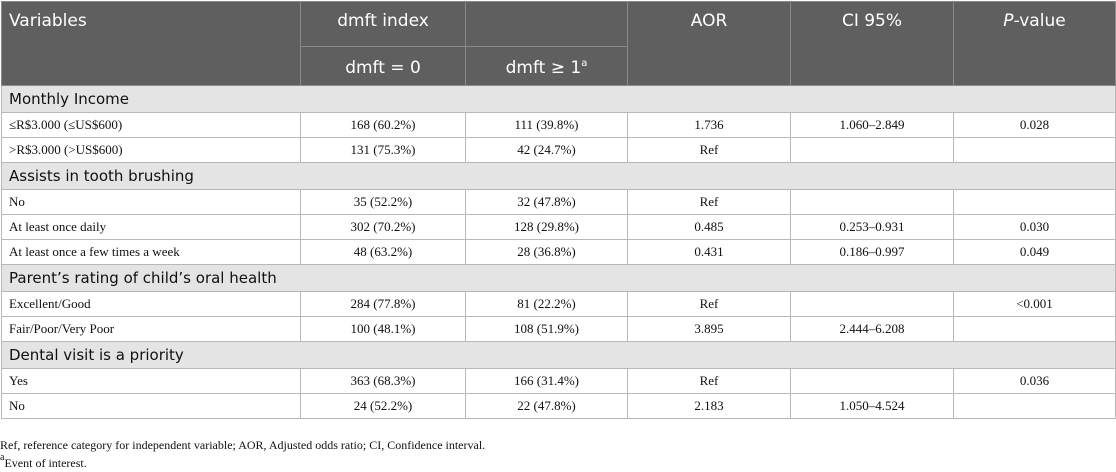 This screenshot has width=1116, height=472. Describe the element at coordinates (1034, 227) in the screenshot. I see `p-value: 0.030` at that location.